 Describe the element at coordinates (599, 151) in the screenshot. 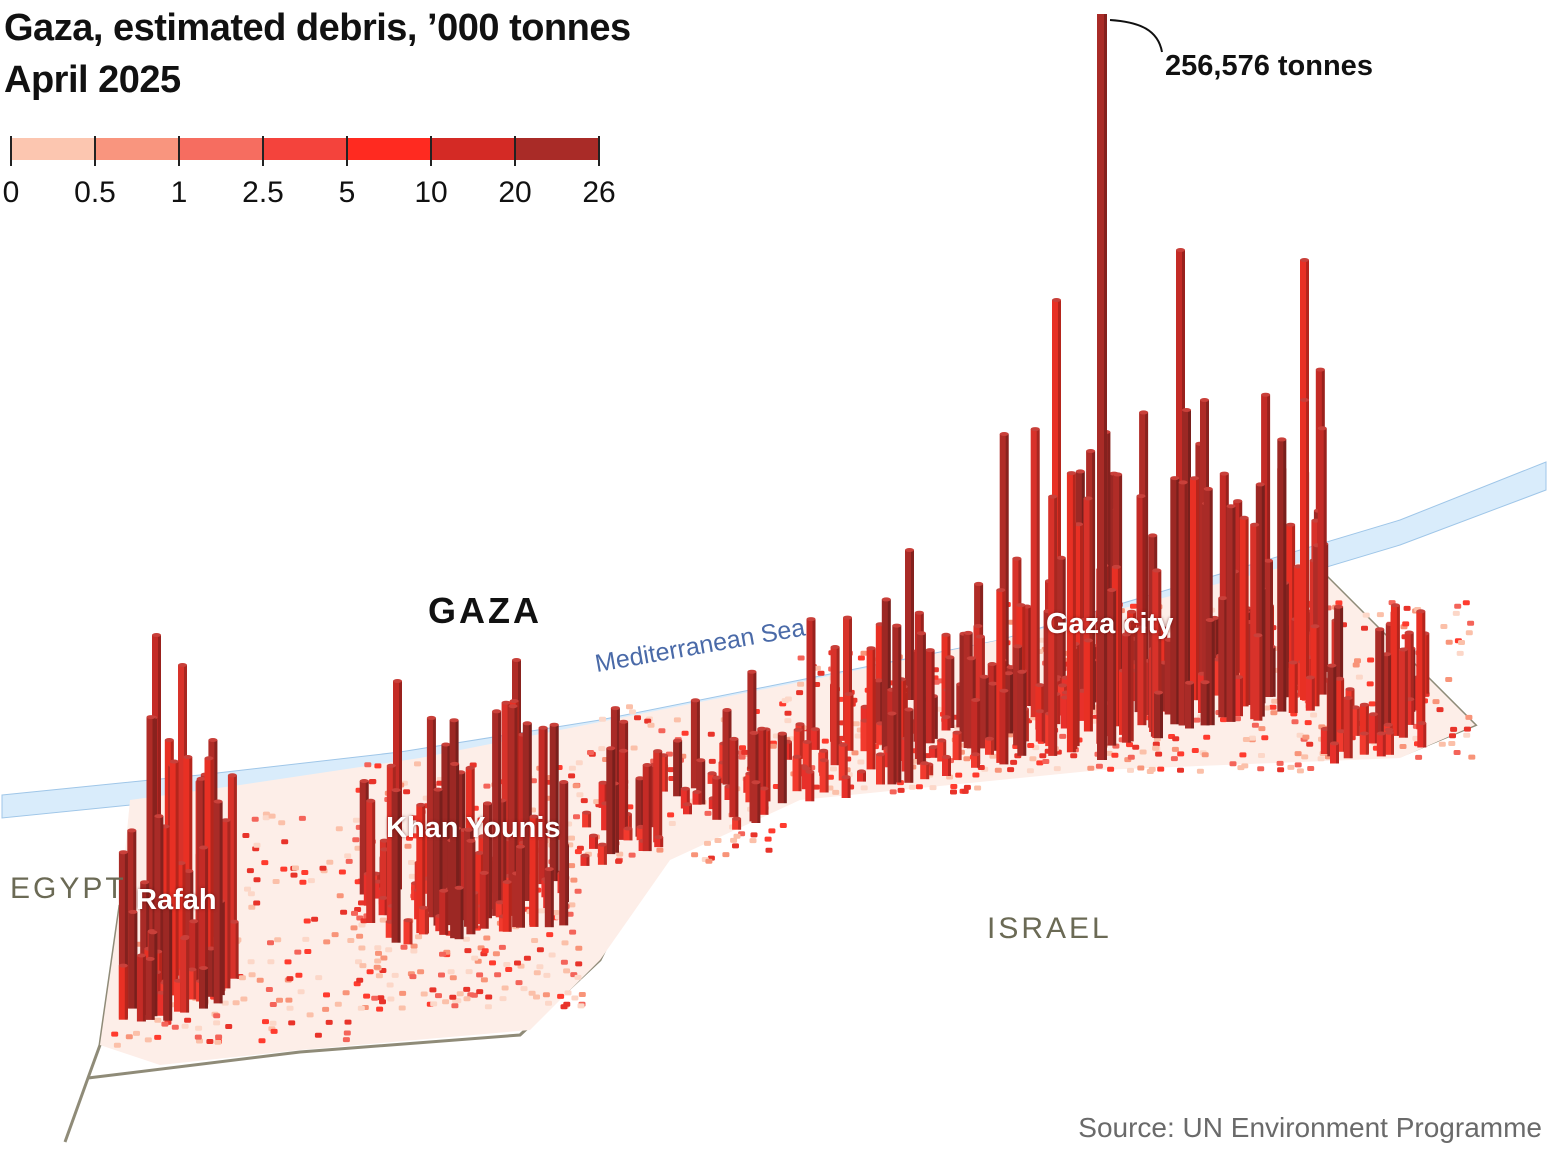

I see `legend-tick` at that location.